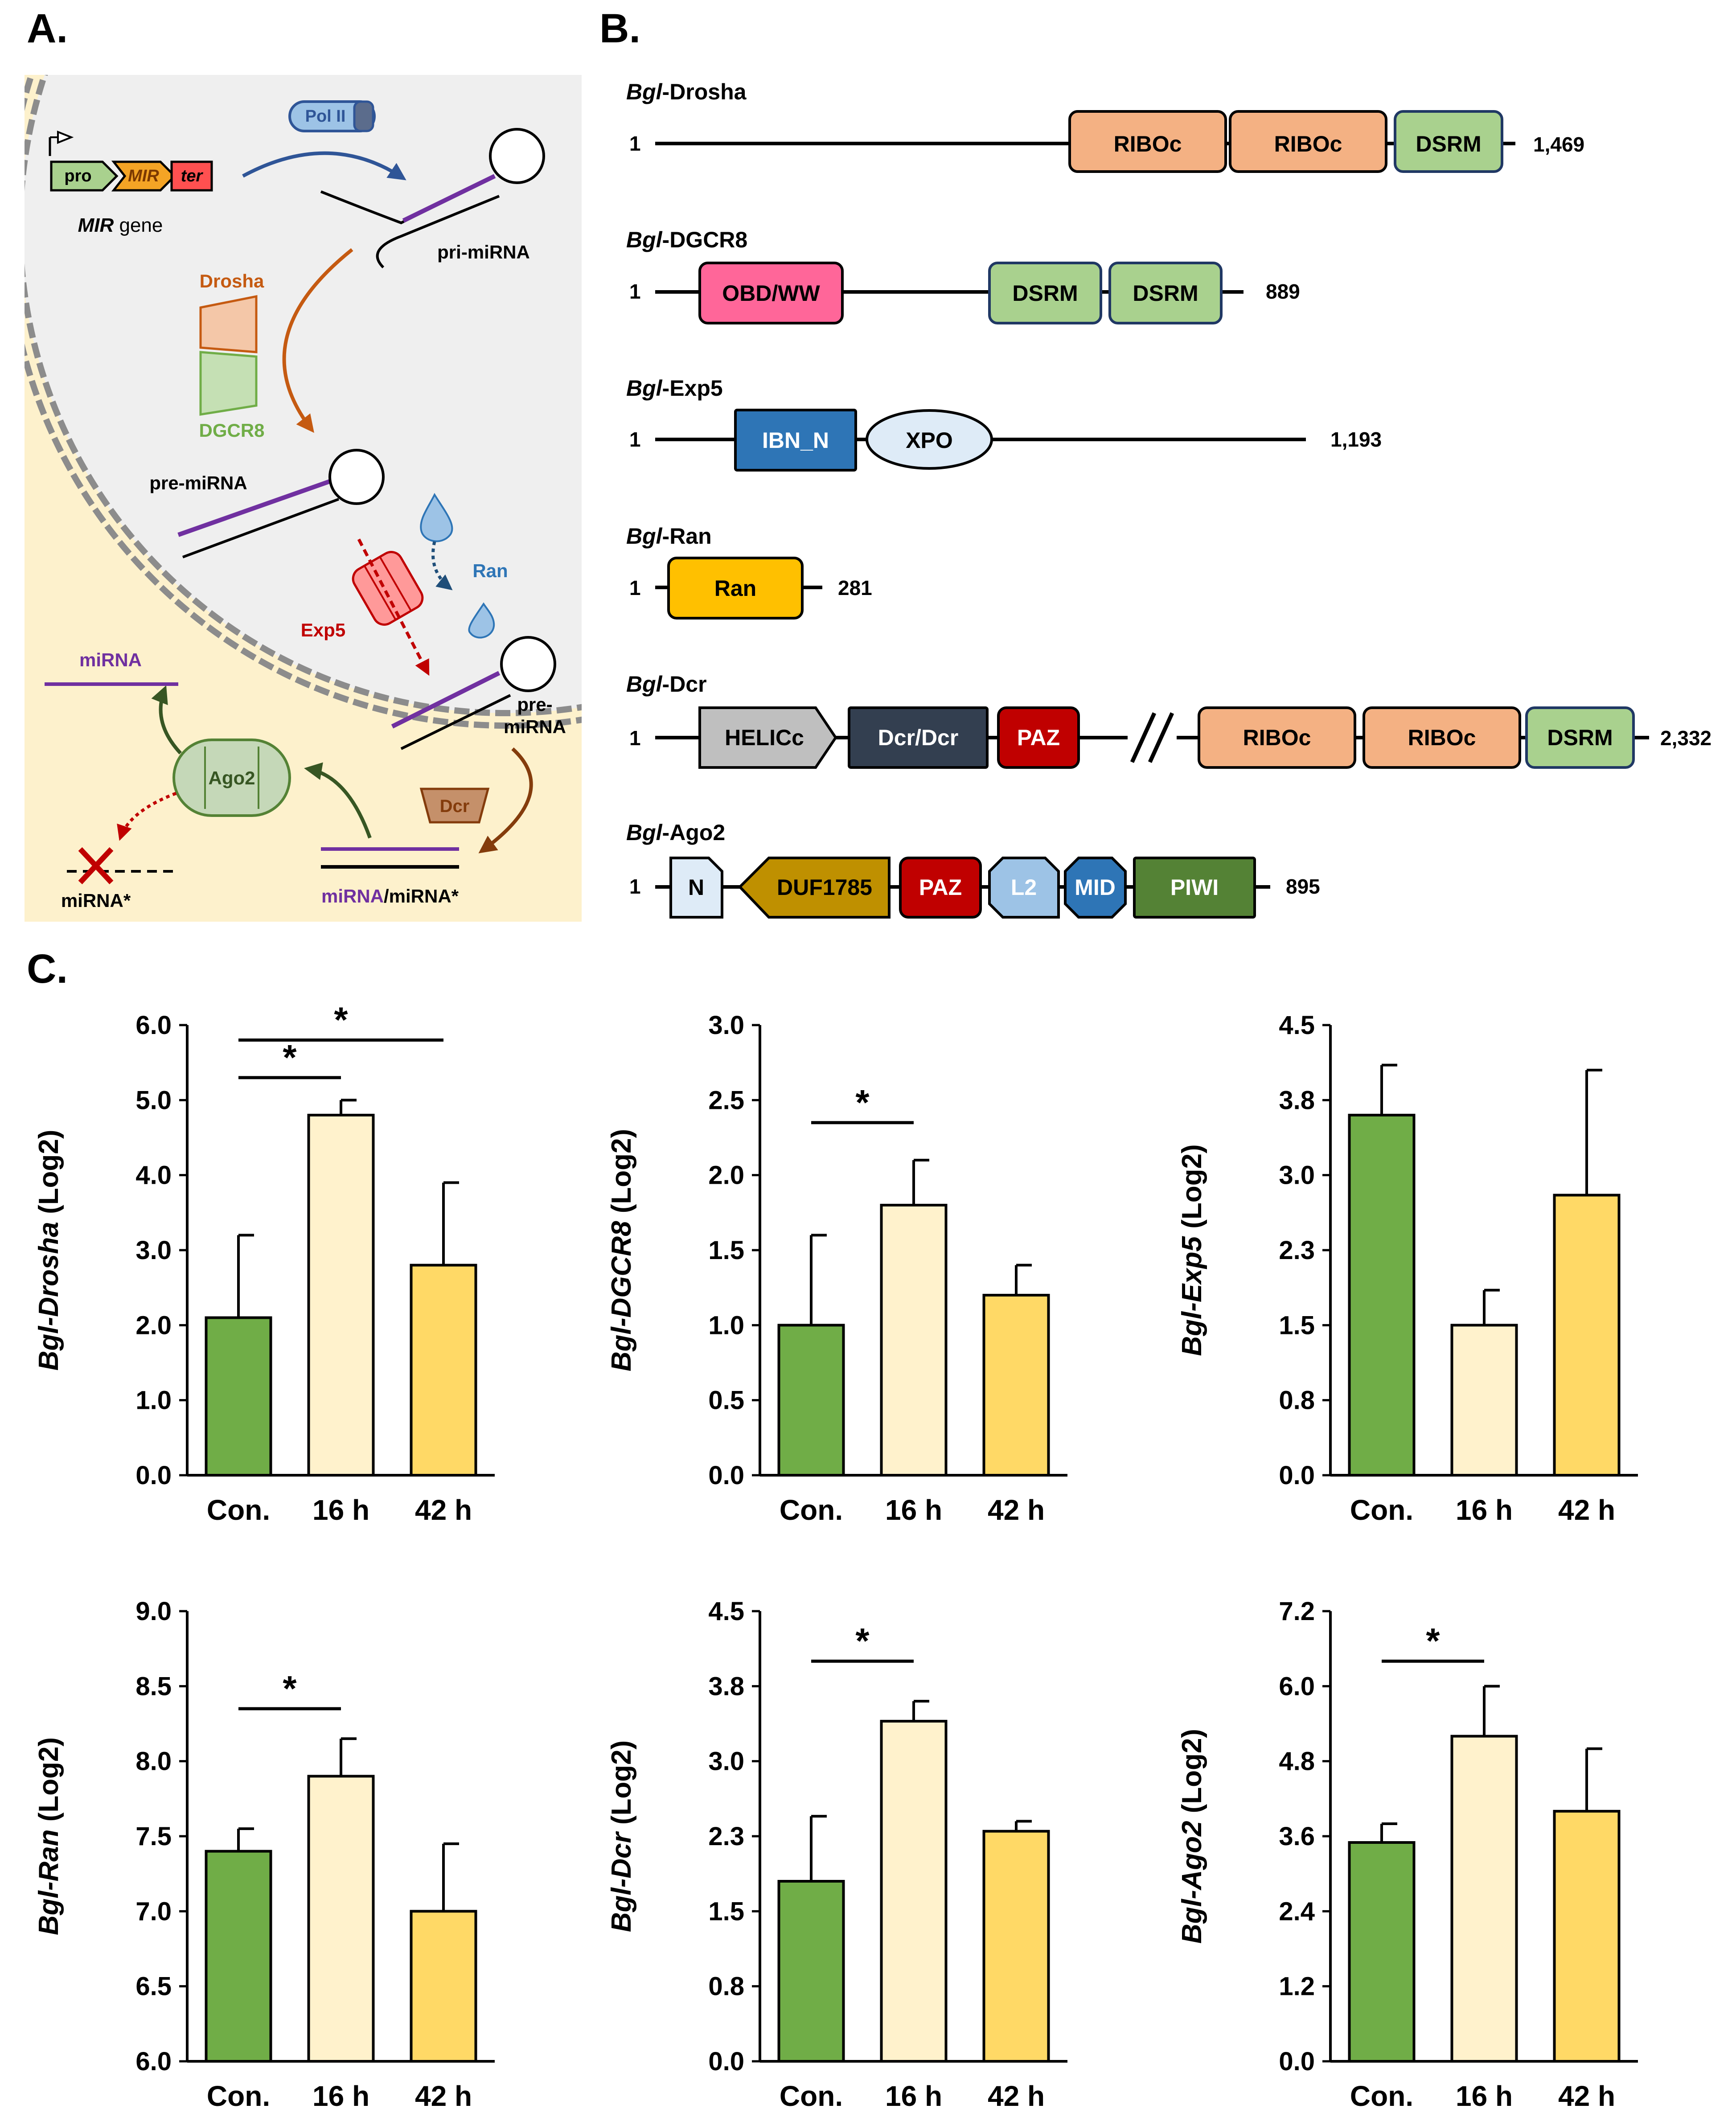  I want to click on domain-label: Dcr/Dcr, so click(919, 737).